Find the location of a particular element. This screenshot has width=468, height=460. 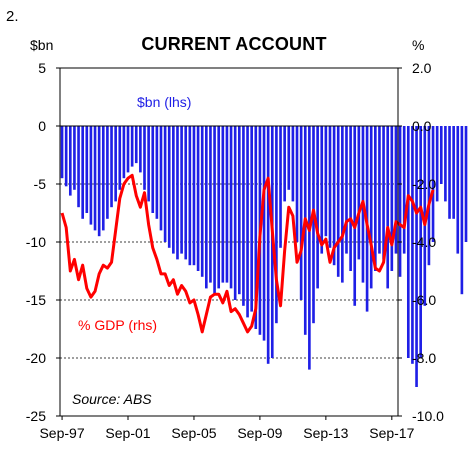

left-tick-label: 5 is located at coordinates (42, 68).